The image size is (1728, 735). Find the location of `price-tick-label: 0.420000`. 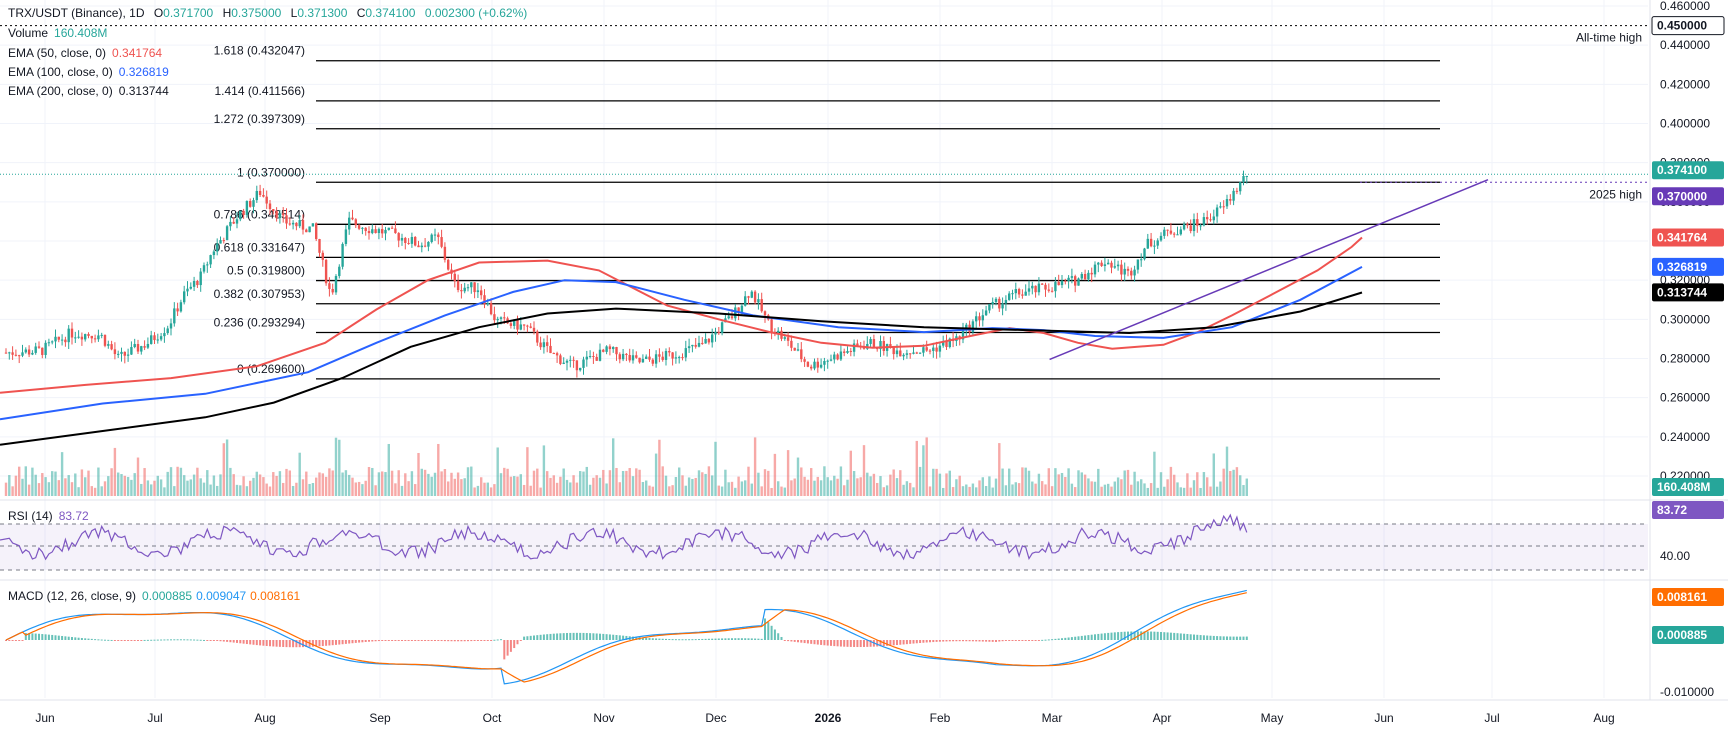

price-tick-label: 0.420000 is located at coordinates (1685, 84).